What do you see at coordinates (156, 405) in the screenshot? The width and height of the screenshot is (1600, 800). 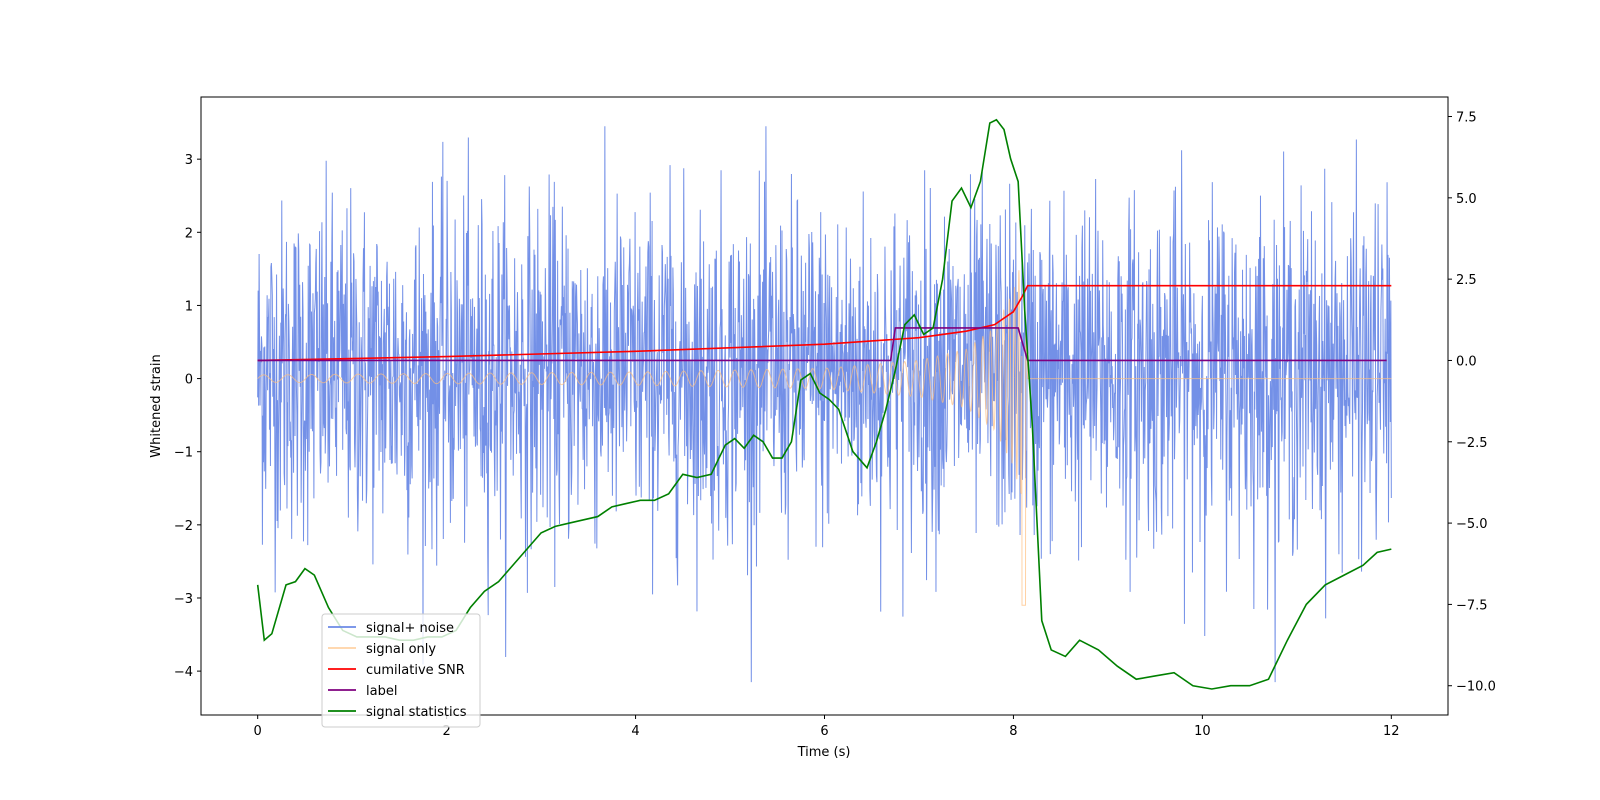 I see `y-axis-label: Whitened strain` at bounding box center [156, 405].